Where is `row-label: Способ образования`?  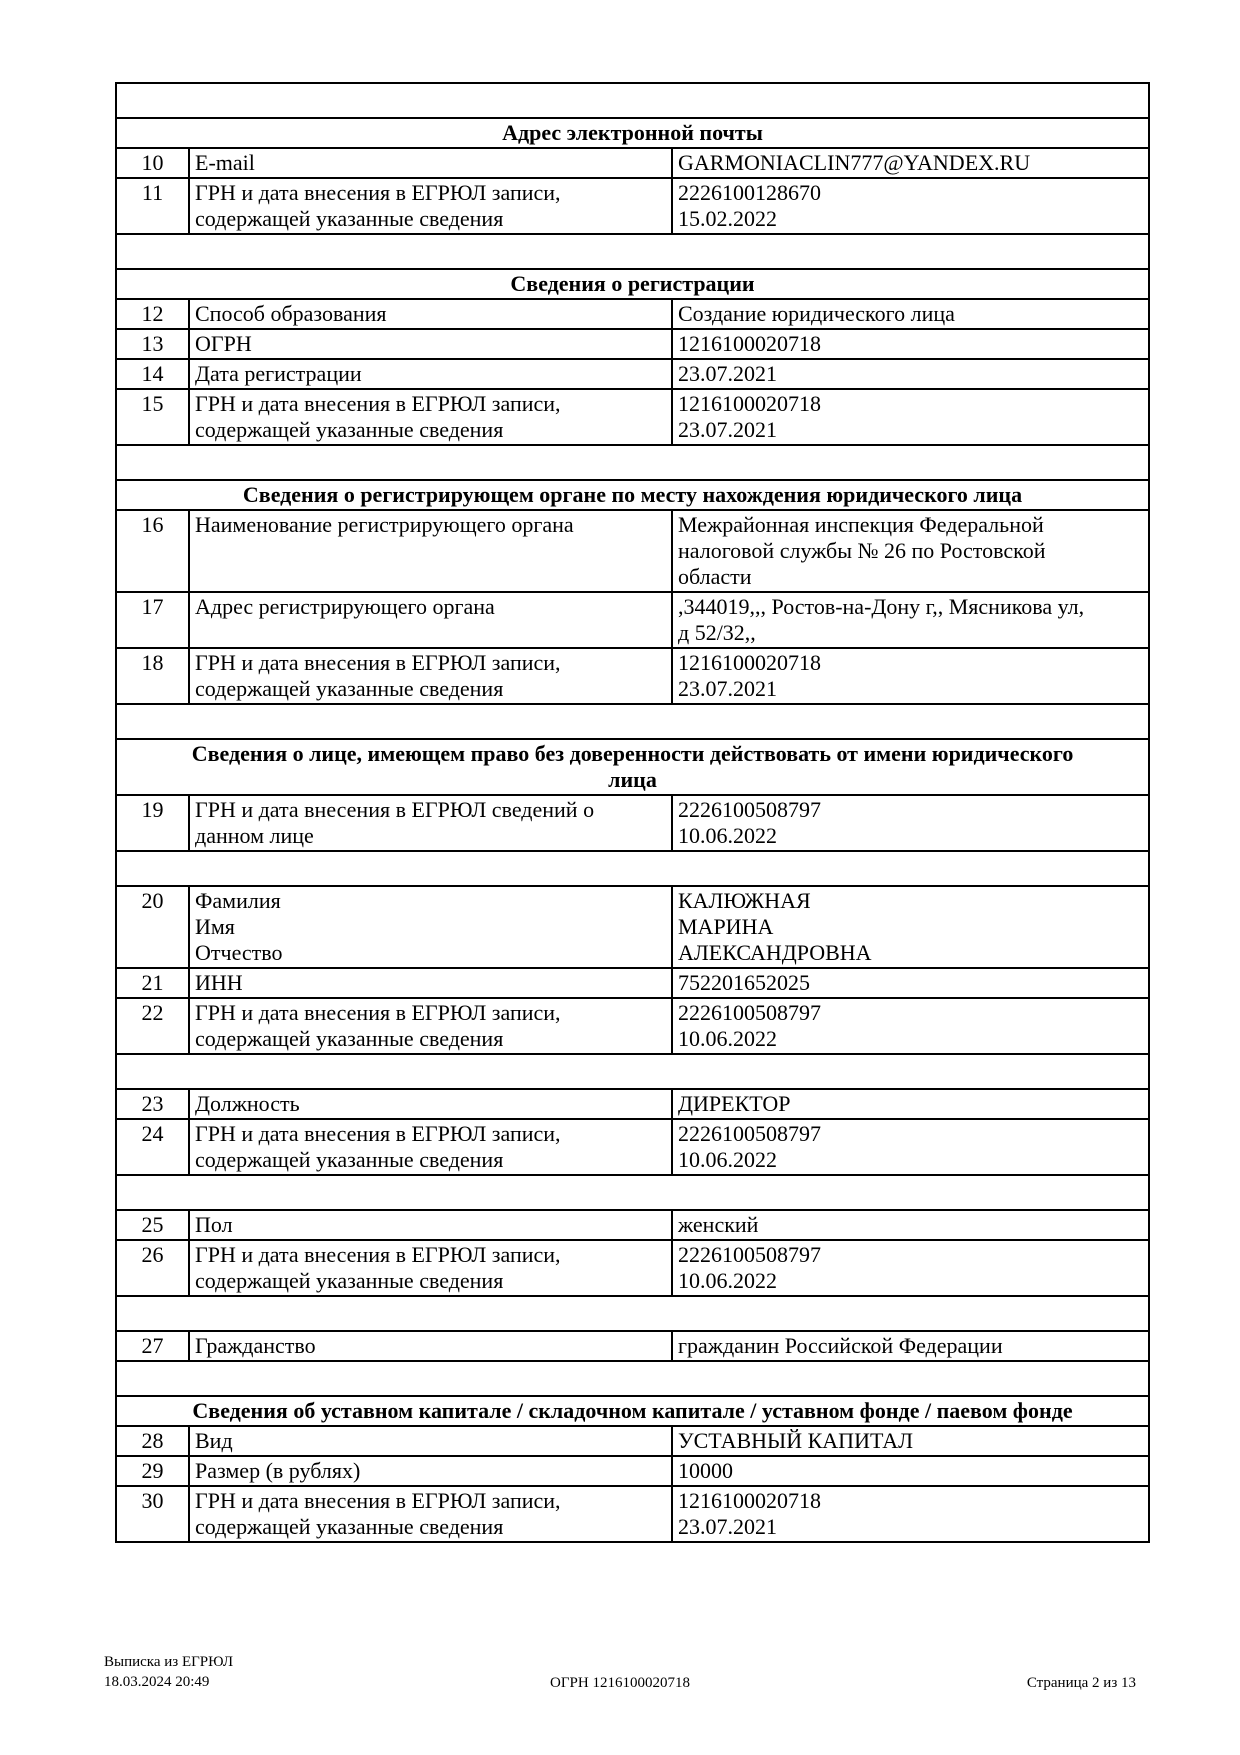 row-label: Способ образования is located at coordinates (430, 314).